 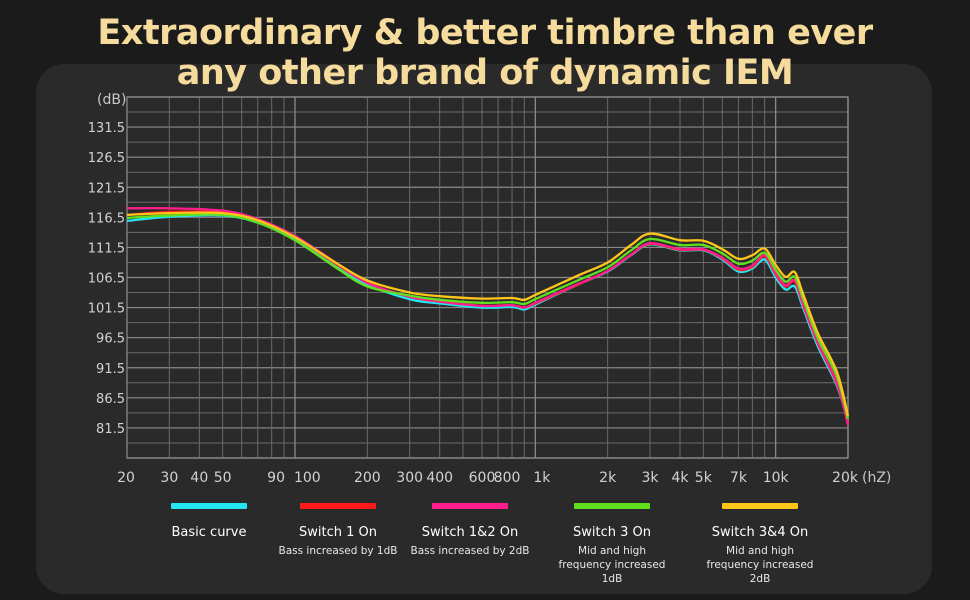 I want to click on legend-label: Basic curve, so click(x=209, y=532).